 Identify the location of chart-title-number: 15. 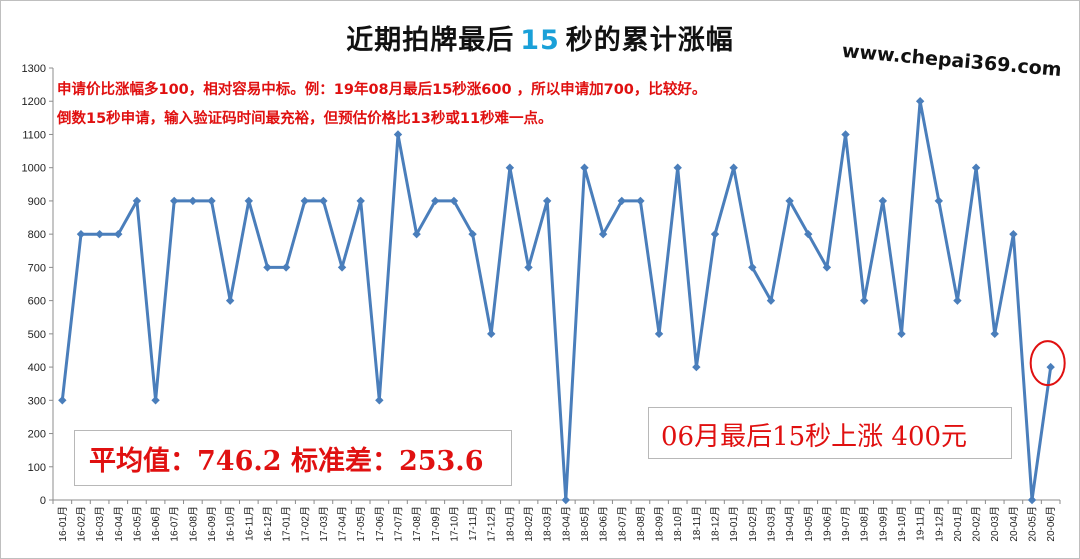
(540, 40).